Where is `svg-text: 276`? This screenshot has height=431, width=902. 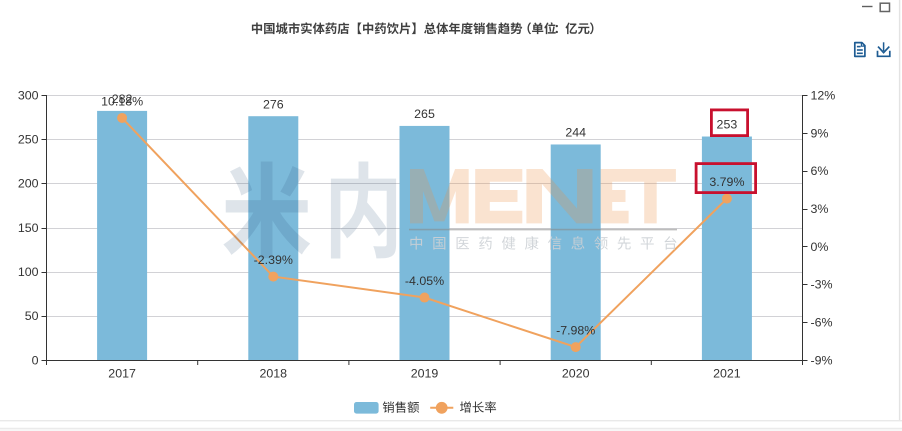 svg-text: 276 is located at coordinates (273, 104).